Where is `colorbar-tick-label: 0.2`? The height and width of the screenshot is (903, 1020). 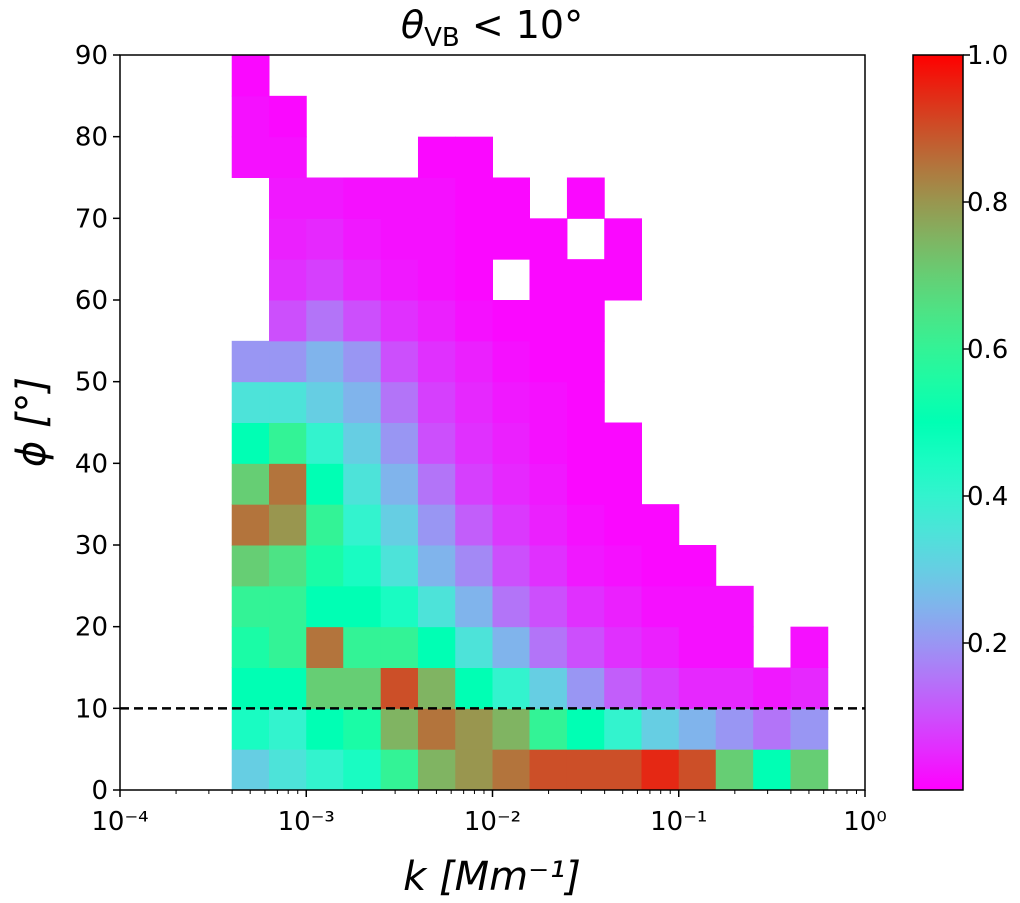
colorbar-tick-label: 0.2 is located at coordinates (987, 644).